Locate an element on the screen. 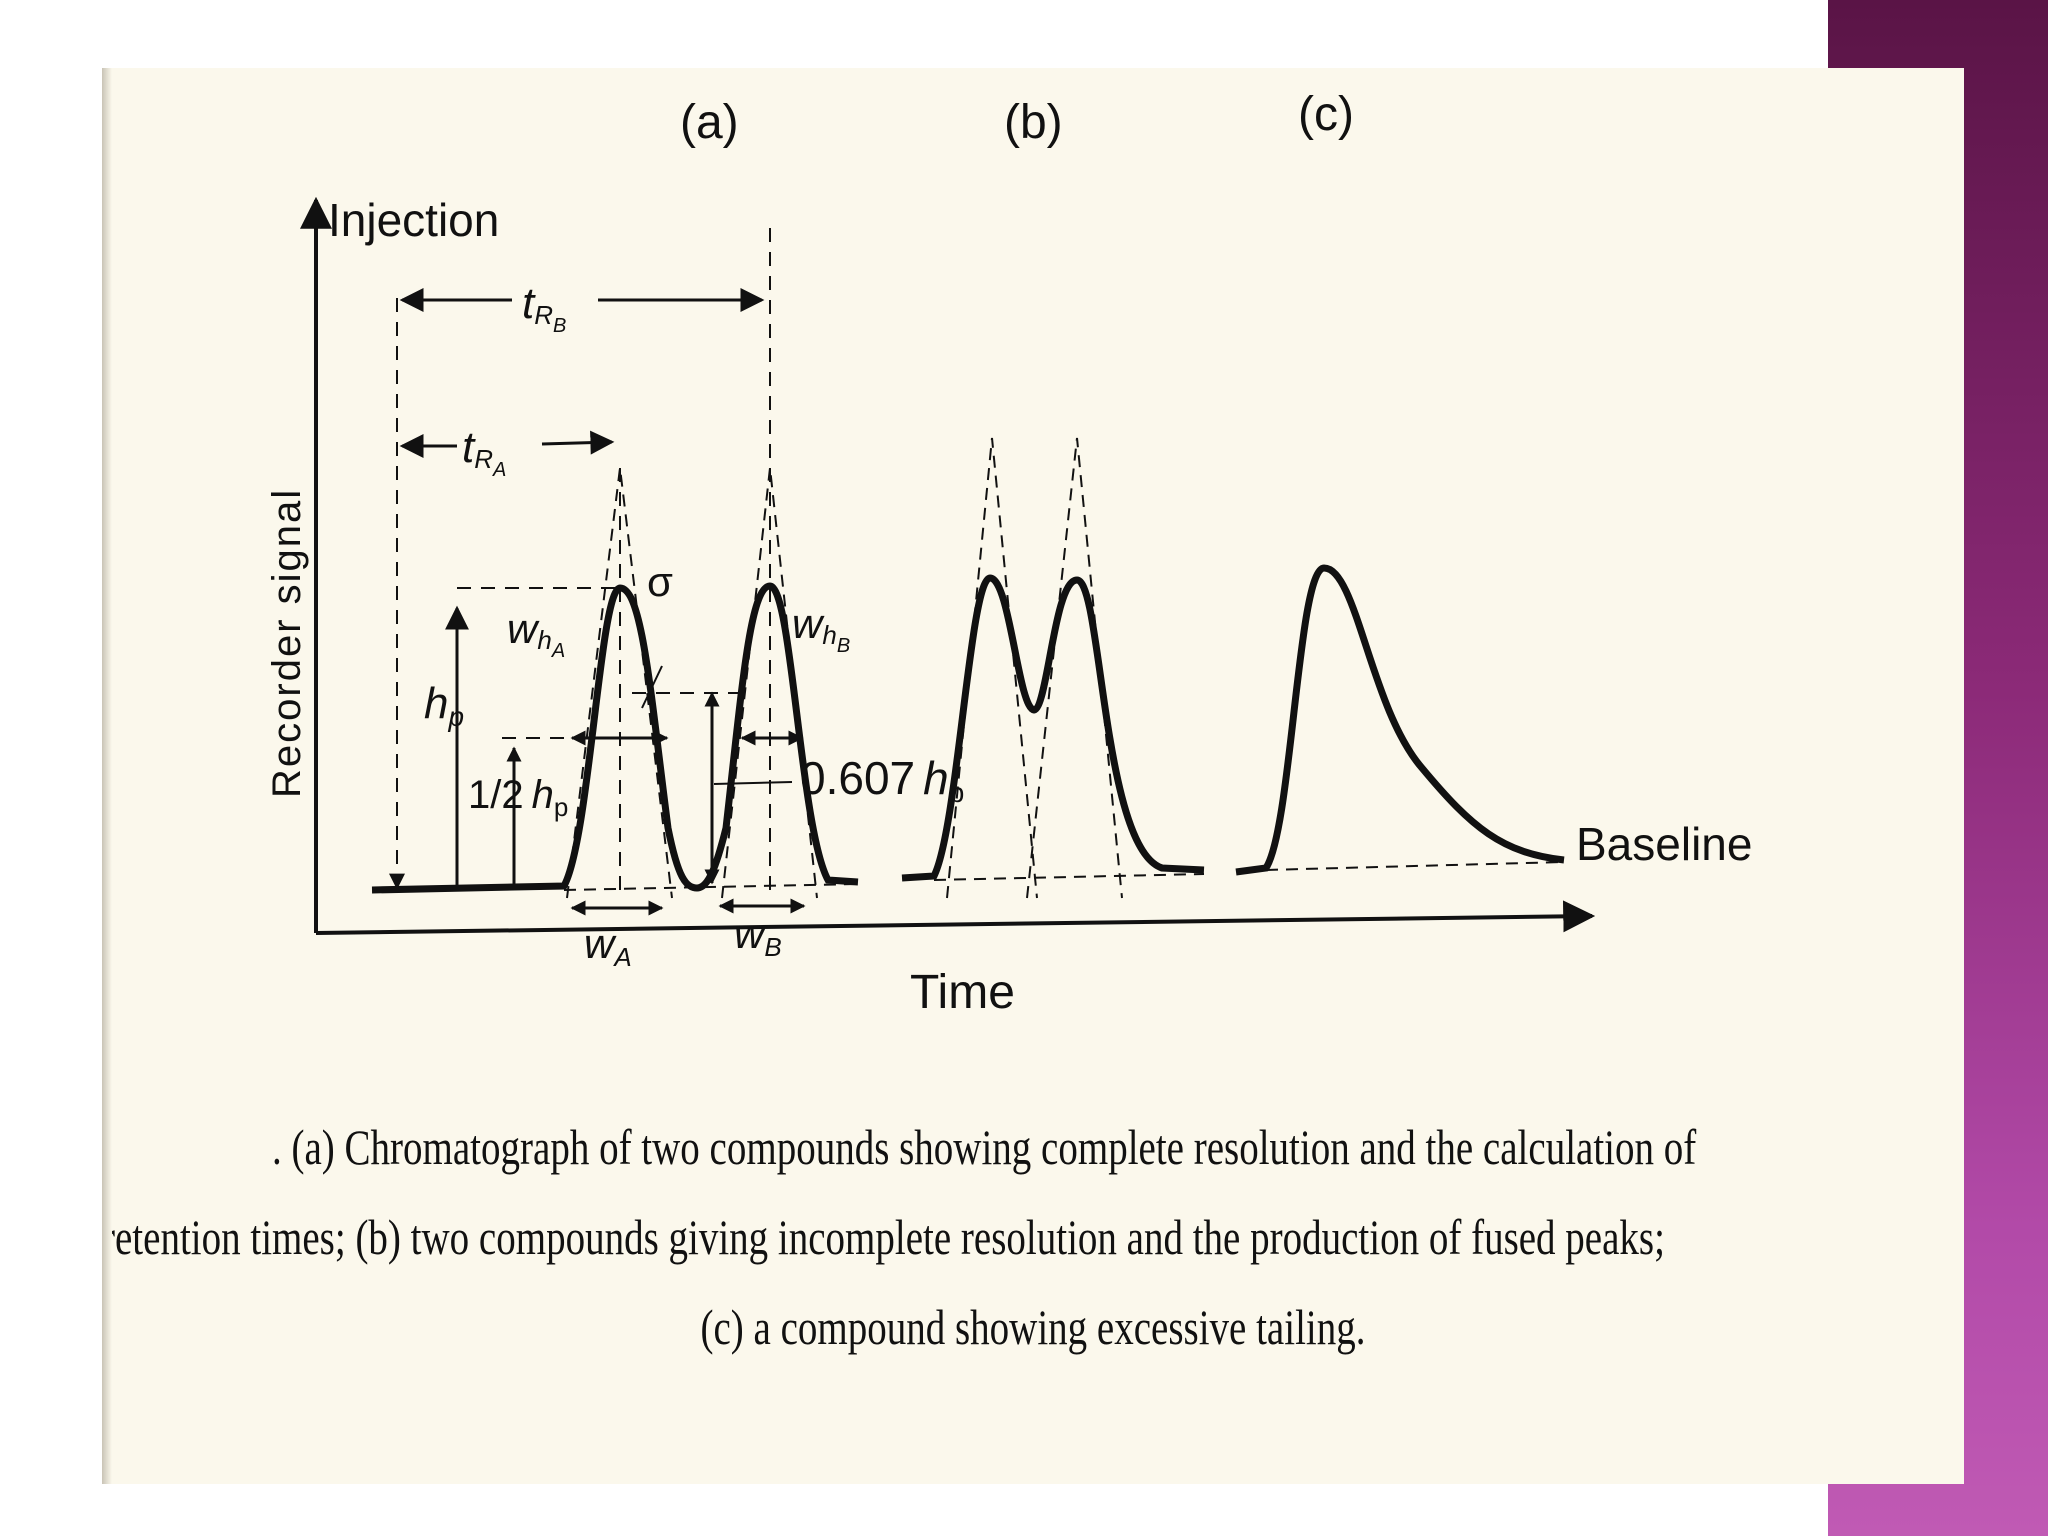  half-hp-label: 1/2 hp is located at coordinates (518, 797).